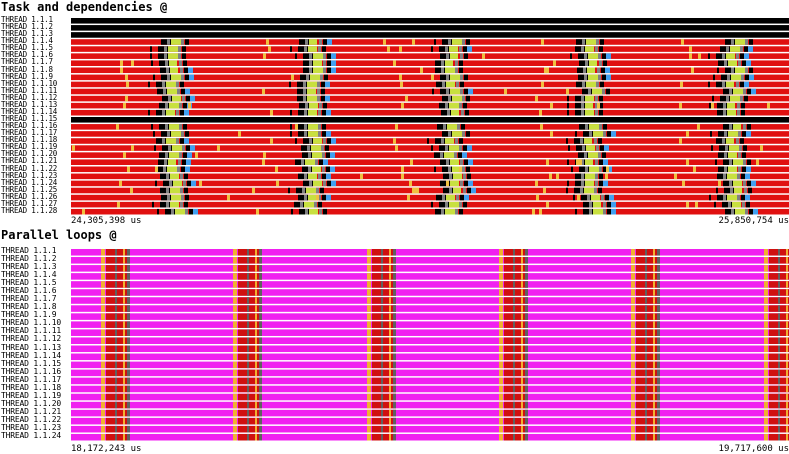 Image resolution: width=789 pixels, height=454 pixels. What do you see at coordinates (27, 62) in the screenshot?
I see `thread-label: THREAD 1.1.7` at bounding box center [27, 62].